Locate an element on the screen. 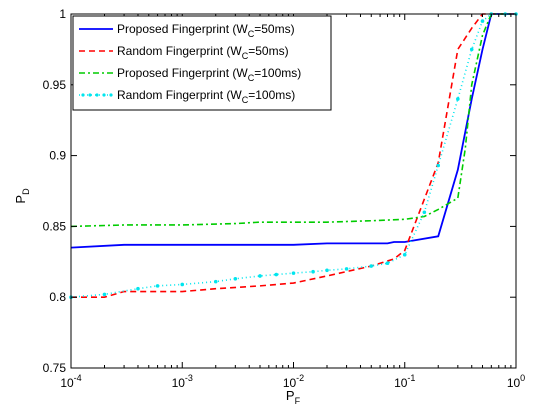  x-tick-label-exp: 0 is located at coordinates (522, 378).